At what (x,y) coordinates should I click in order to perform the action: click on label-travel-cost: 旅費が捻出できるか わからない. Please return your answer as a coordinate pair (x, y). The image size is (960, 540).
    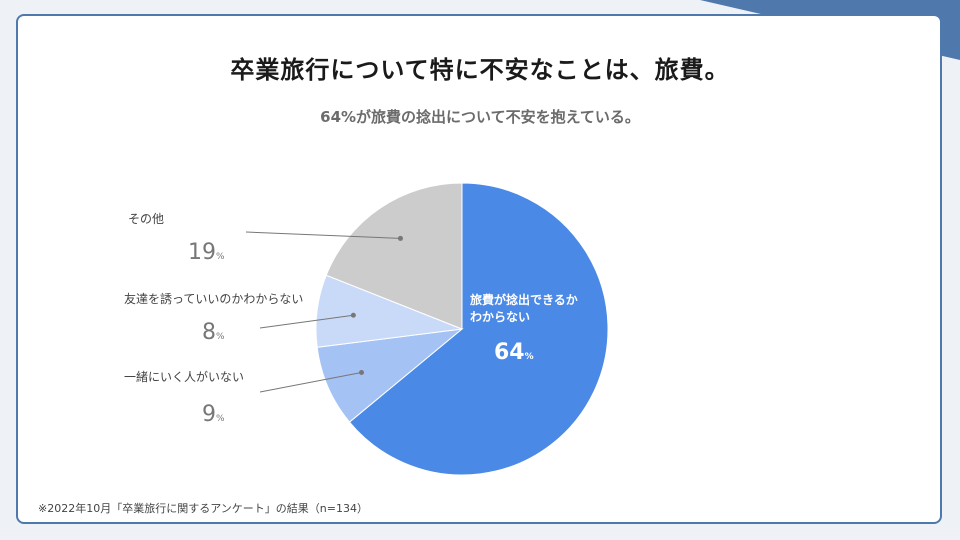
    Looking at the image, I should click on (540, 309).